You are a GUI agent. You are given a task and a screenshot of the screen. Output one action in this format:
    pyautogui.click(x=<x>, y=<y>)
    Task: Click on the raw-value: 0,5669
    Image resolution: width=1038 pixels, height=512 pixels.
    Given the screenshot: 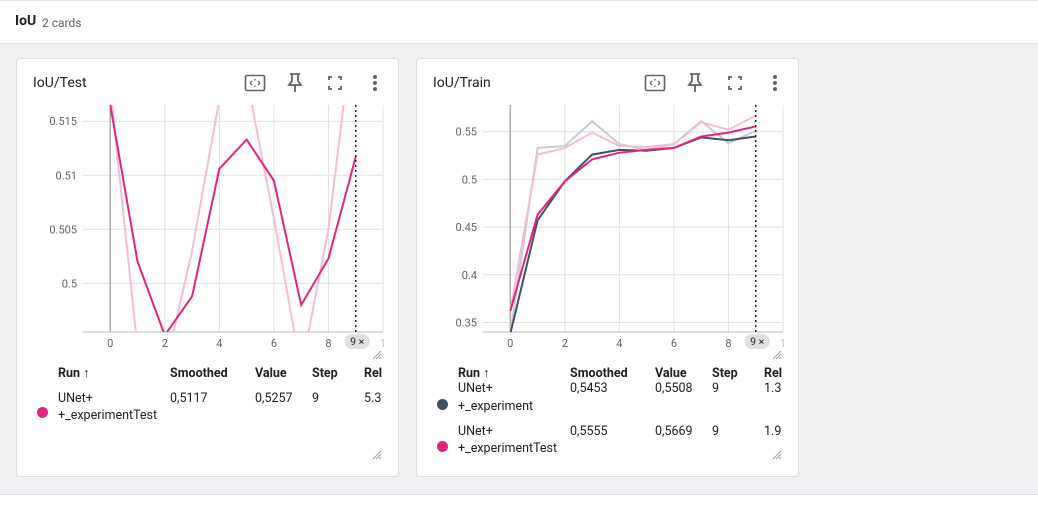 What is the action you would take?
    pyautogui.click(x=674, y=431)
    